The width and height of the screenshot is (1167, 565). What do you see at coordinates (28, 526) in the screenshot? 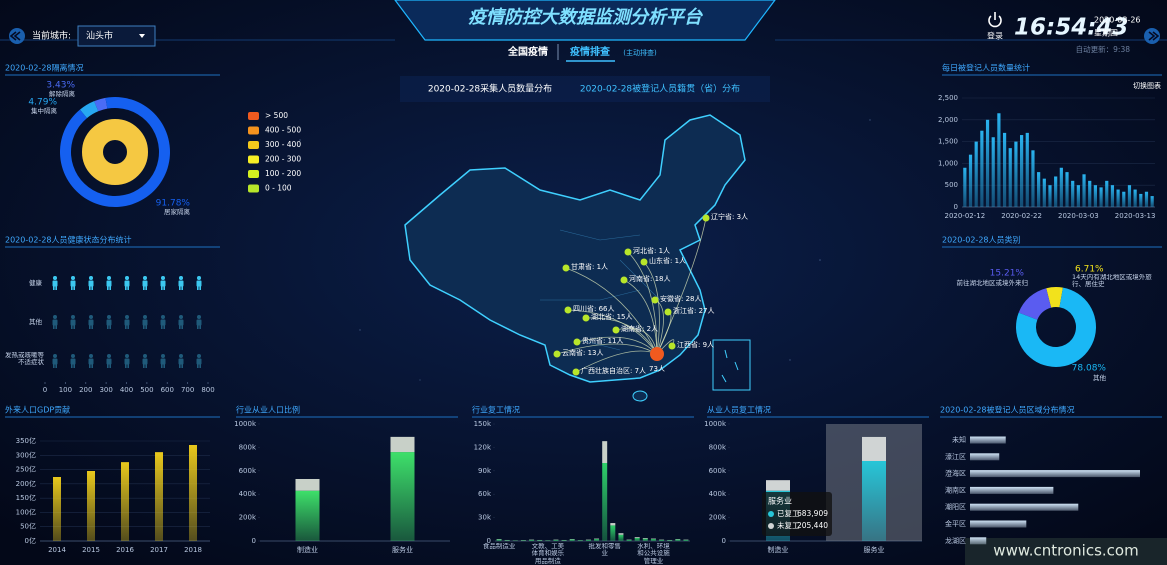
I see `y-tick-label: 50亿` at bounding box center [28, 526].